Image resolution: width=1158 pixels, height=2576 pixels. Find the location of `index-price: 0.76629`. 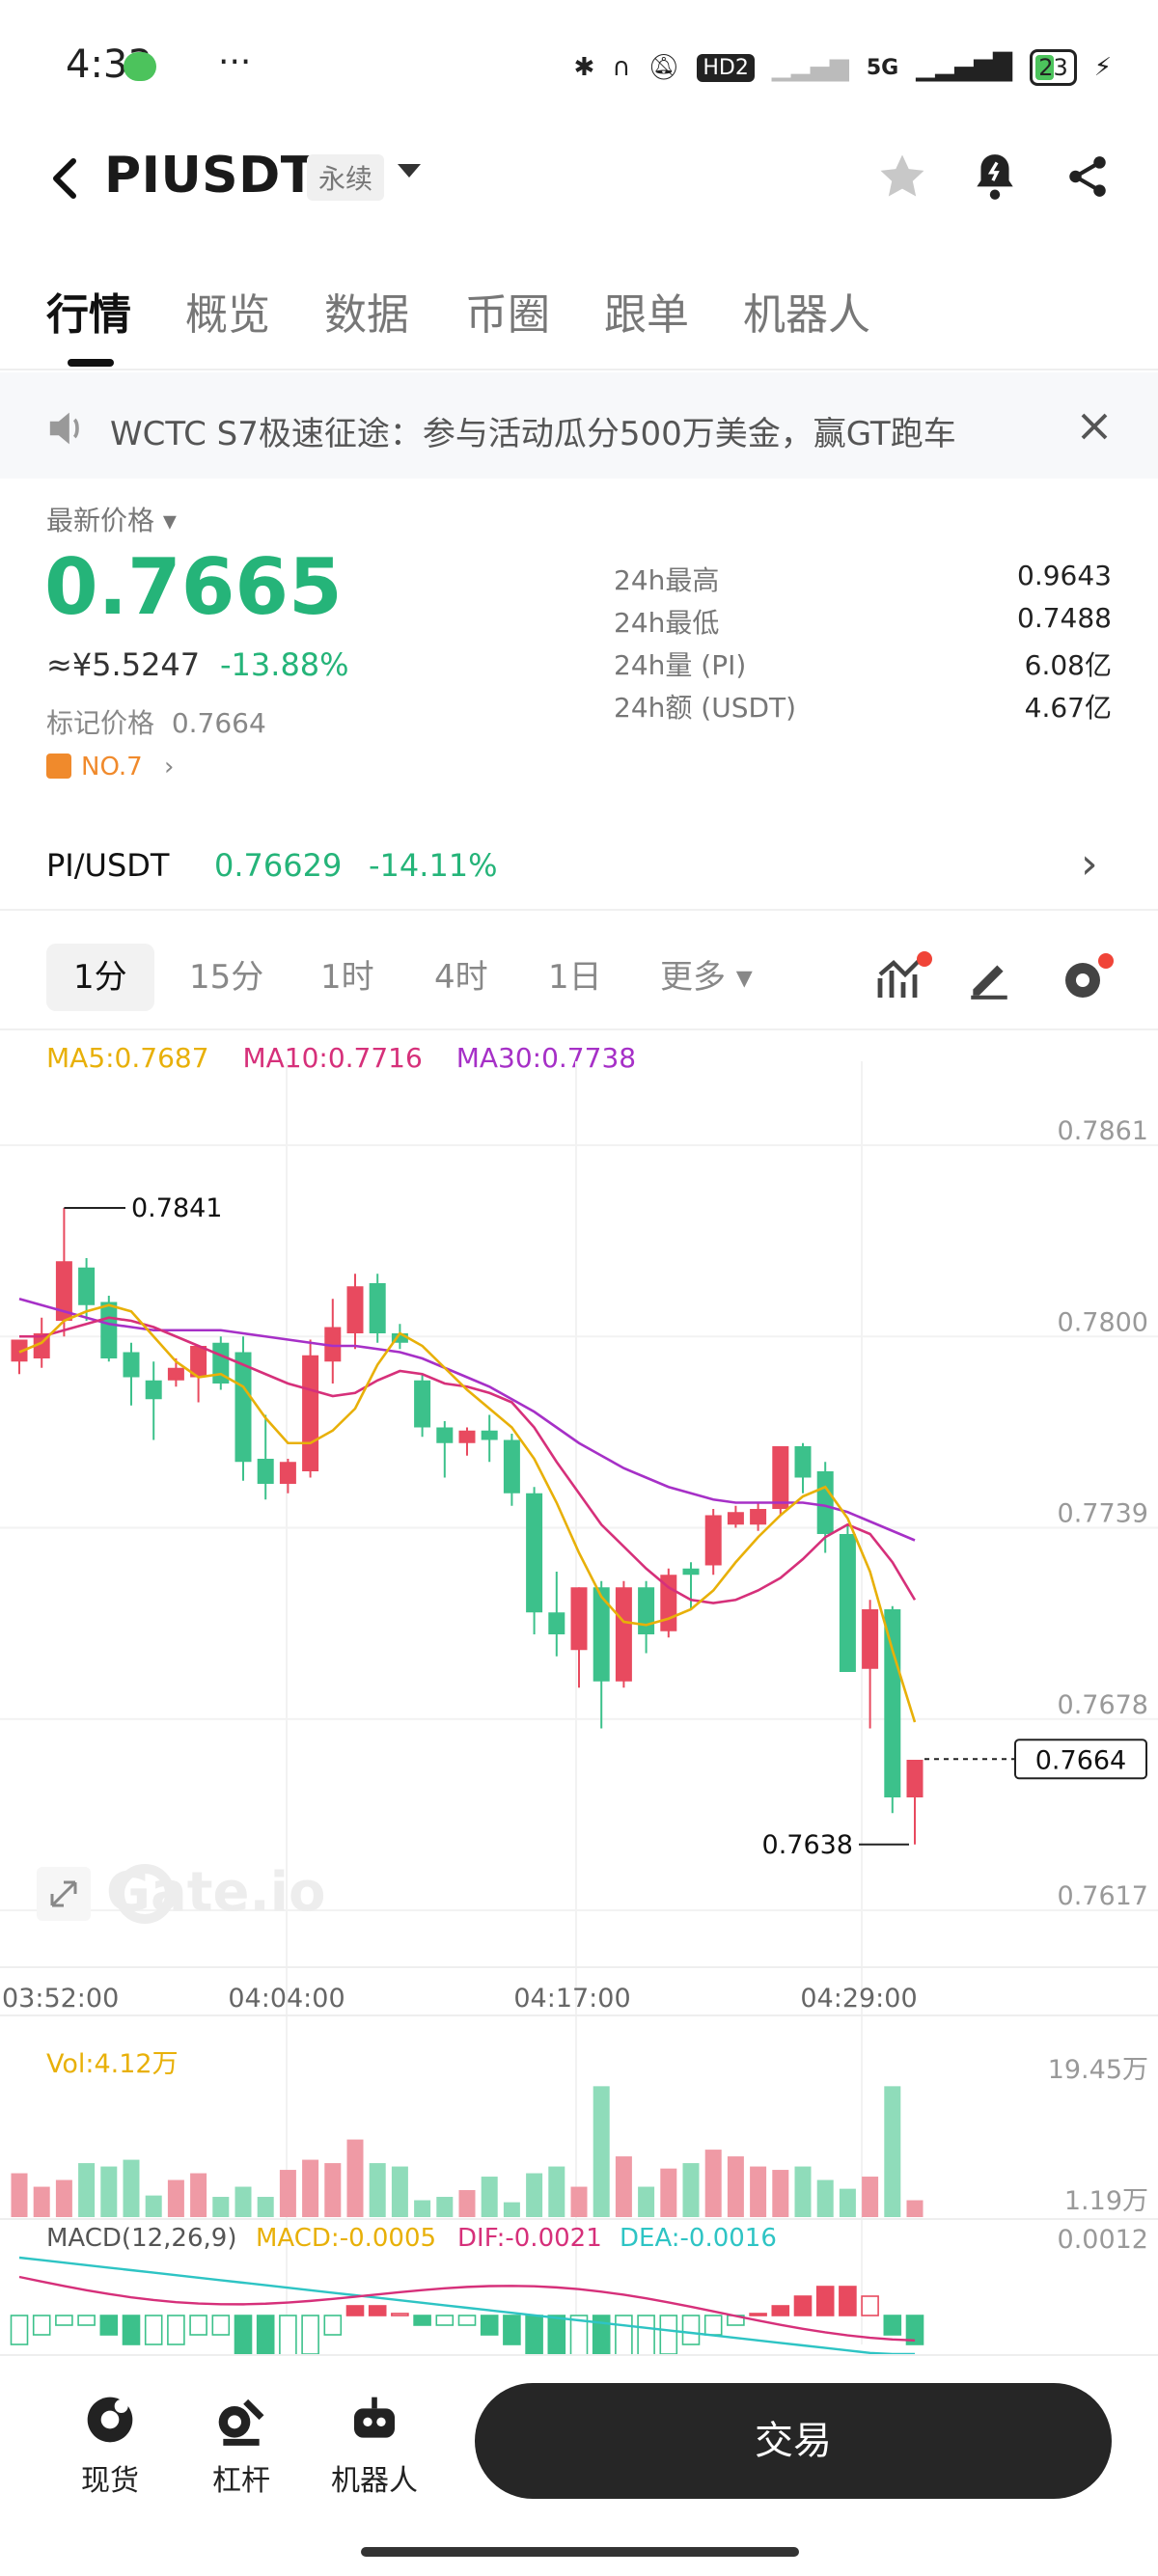

index-price: 0.76629 is located at coordinates (278, 865).